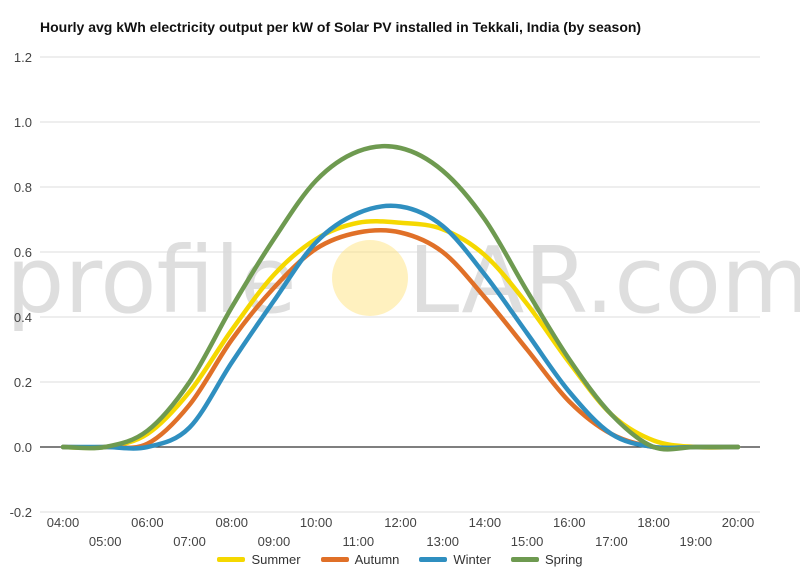  Describe the element at coordinates (653, 522) in the screenshot. I see `x-tick-label: 18:00` at that location.